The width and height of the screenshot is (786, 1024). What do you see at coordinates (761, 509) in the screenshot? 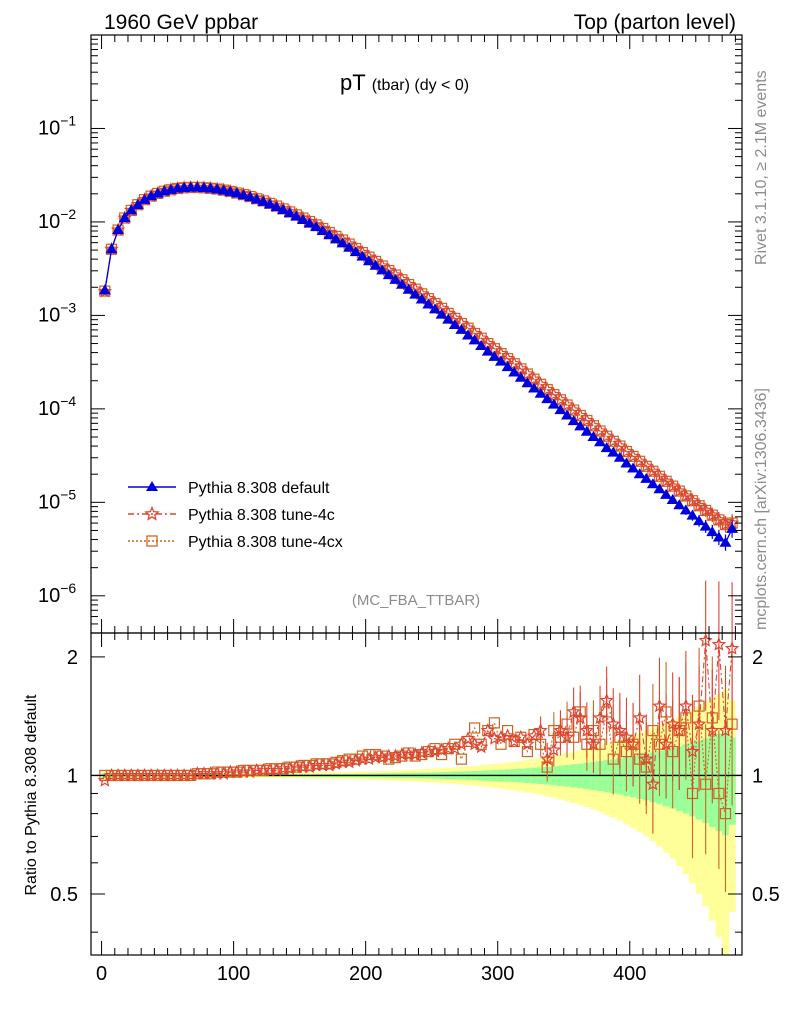
I see `mcplots-label: mcplots.cern.ch [arXiv:1306.3436]` at bounding box center [761, 509].